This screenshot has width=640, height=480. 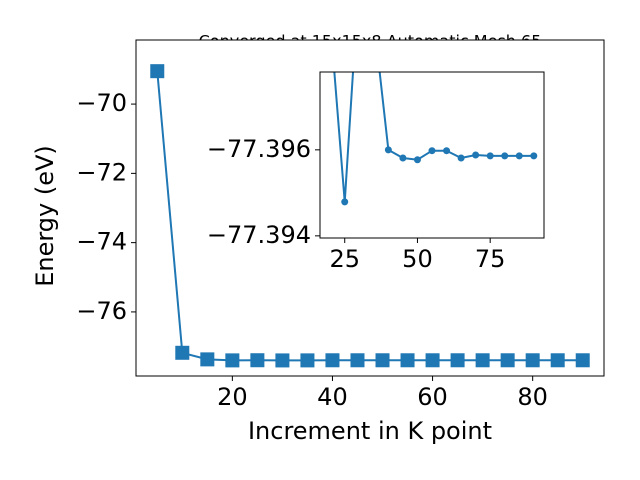 What do you see at coordinates (490, 259) in the screenshot?
I see `x-tick-label: 75` at bounding box center [490, 259].